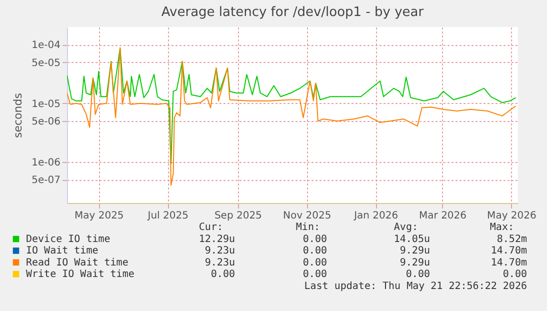 The height and width of the screenshot is (311, 547). What do you see at coordinates (80, 274) in the screenshot?
I see `legend-label: Write IO Wait time` at bounding box center [80, 274].